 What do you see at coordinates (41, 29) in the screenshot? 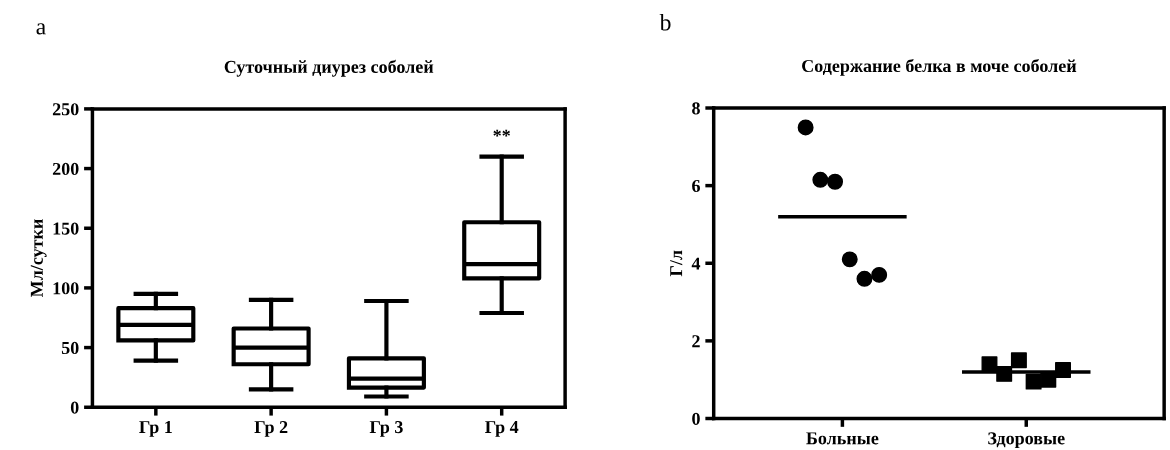
I see `text: a` at bounding box center [41, 29].